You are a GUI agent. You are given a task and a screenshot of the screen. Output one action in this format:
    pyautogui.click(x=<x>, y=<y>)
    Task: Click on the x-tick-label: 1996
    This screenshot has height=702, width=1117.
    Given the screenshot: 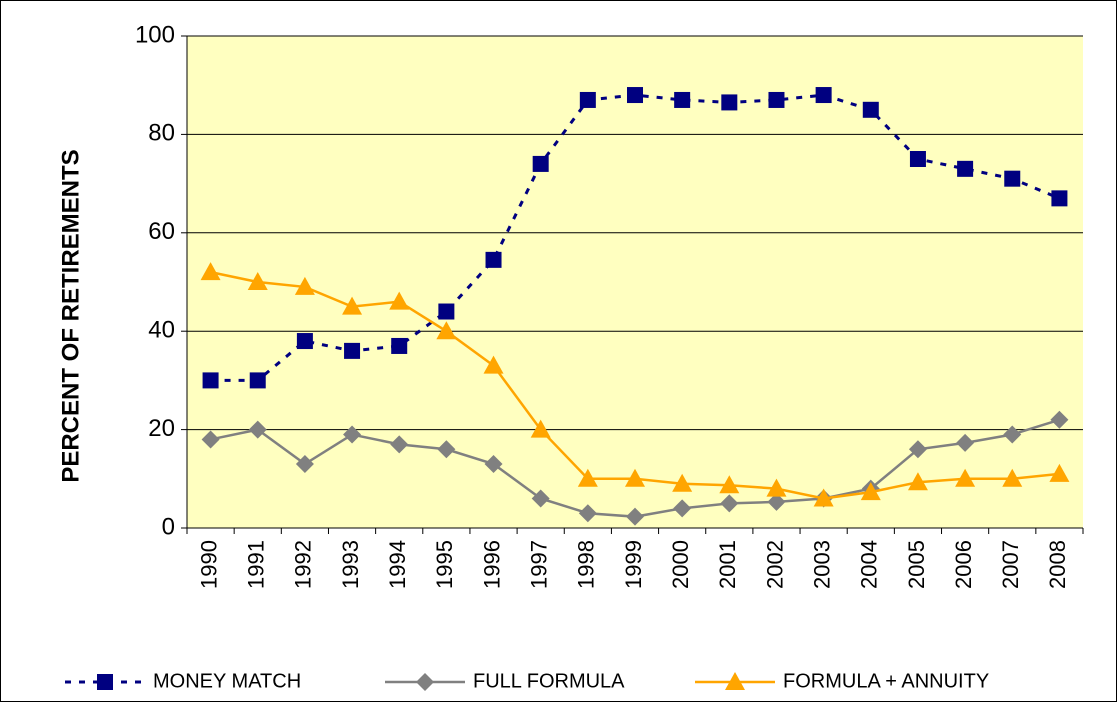 What is the action you would take?
    pyautogui.click(x=491, y=564)
    